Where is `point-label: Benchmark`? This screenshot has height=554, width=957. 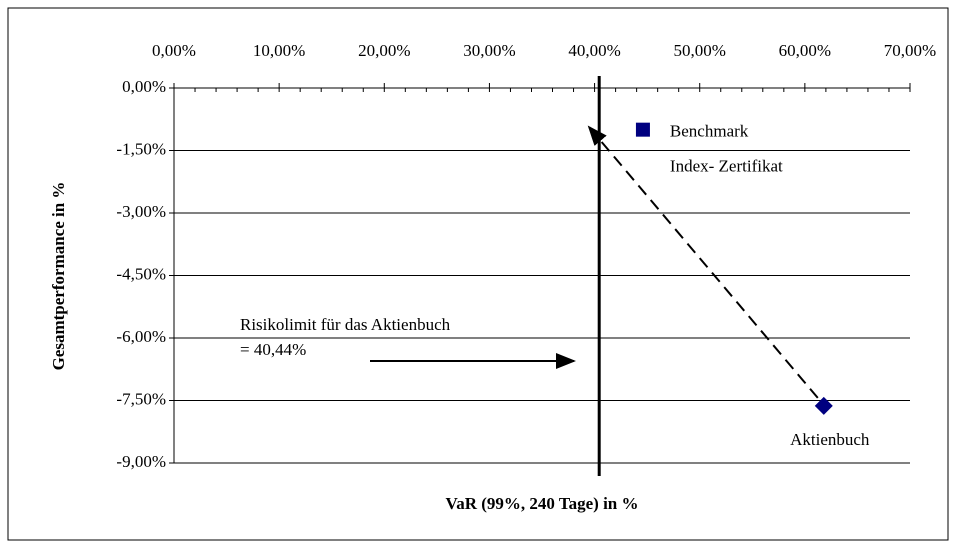
point-label: Benchmark is located at coordinates (709, 131).